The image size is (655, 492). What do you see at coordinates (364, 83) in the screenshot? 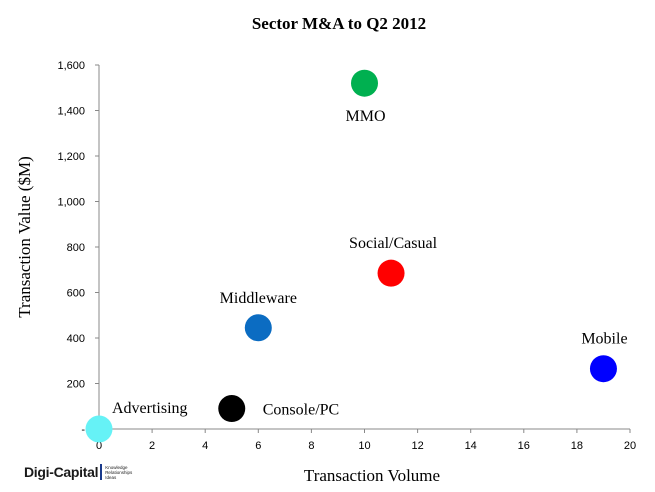
I see `point-mmo` at bounding box center [364, 83].